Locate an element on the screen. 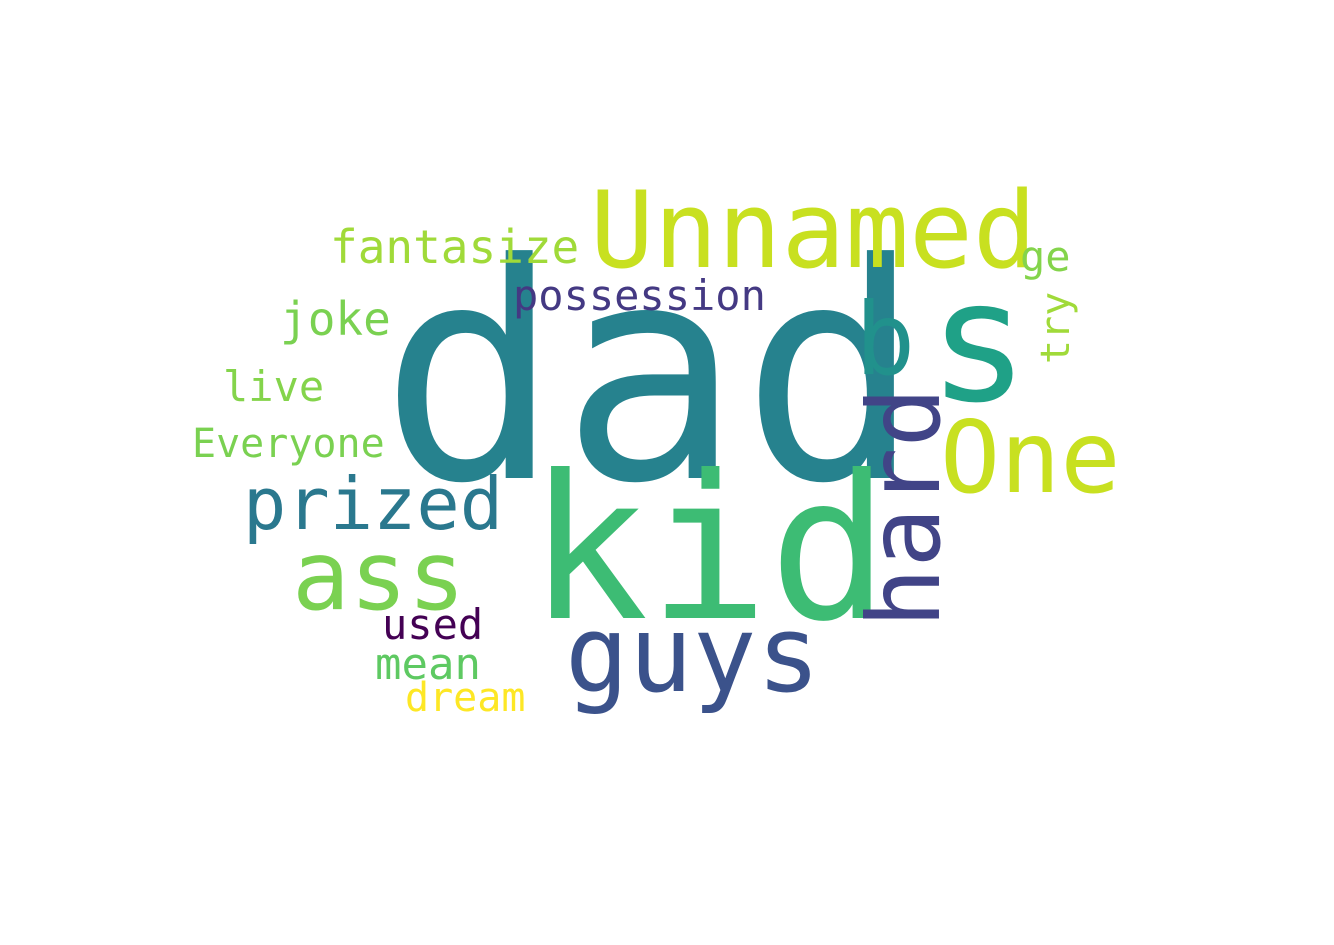 The image size is (1334, 945). word-try: try is located at coordinates (1056, 327).